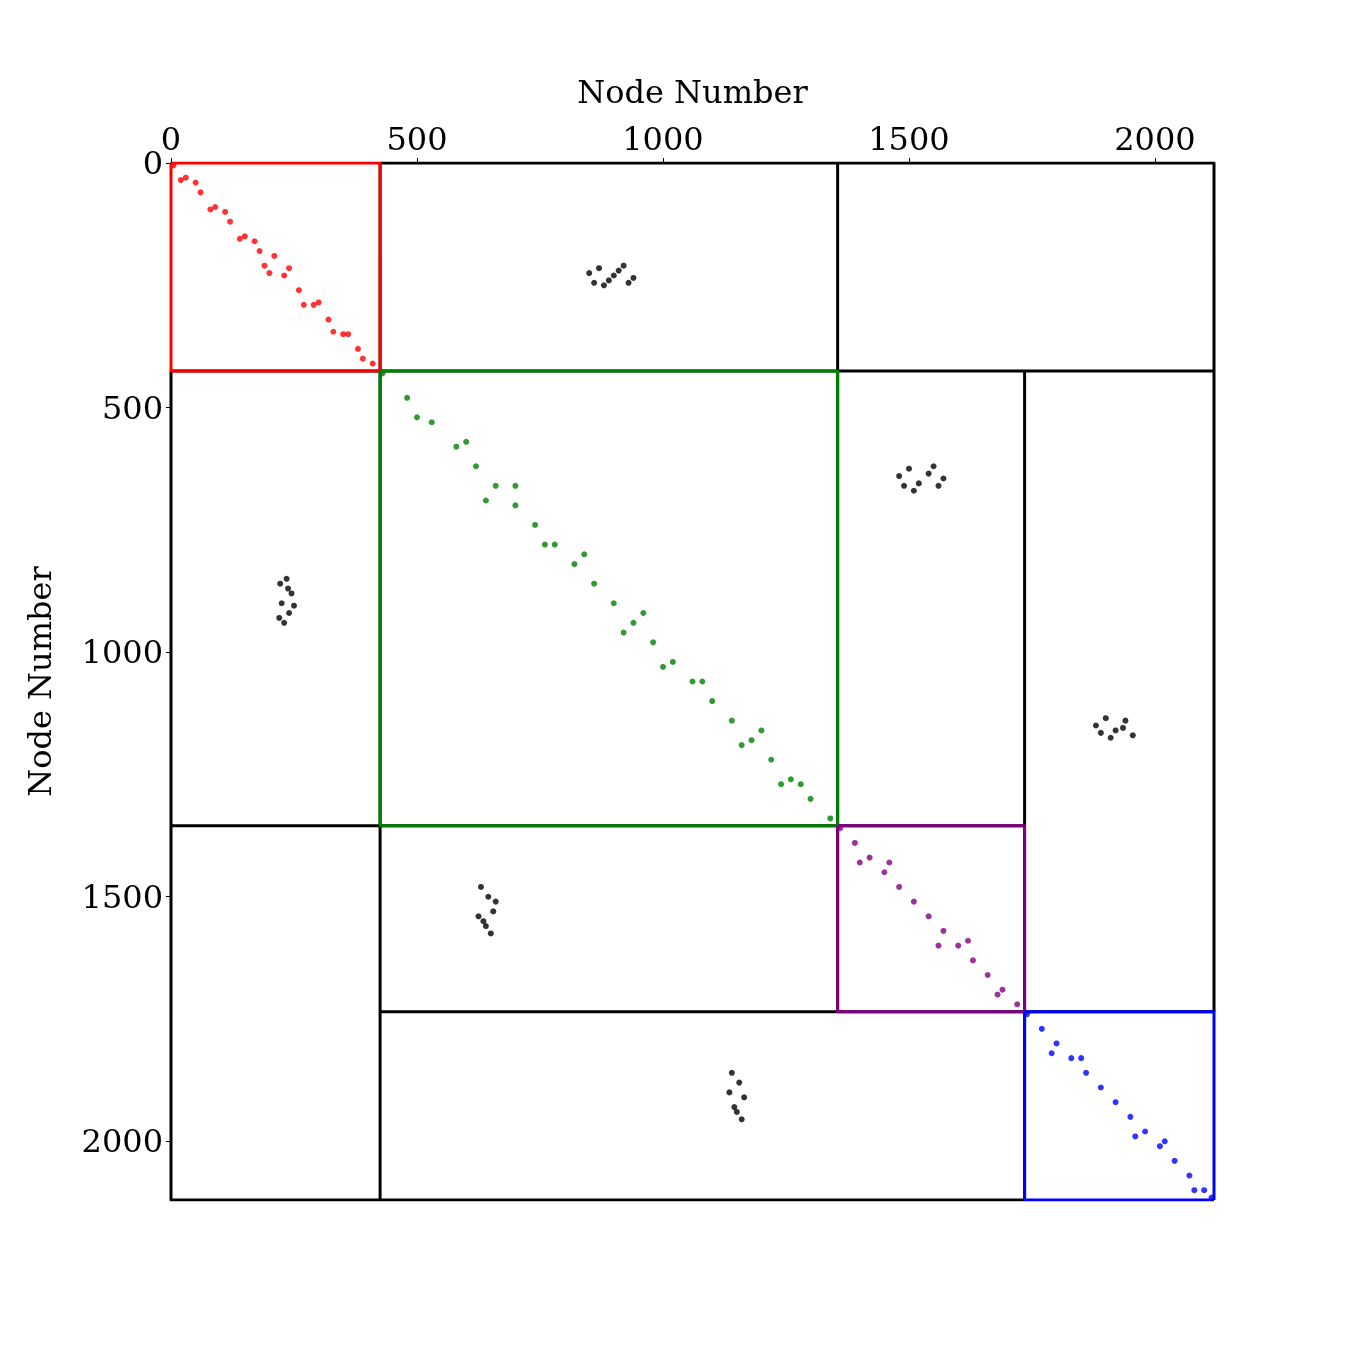 This screenshot has width=1350, height=1350. What do you see at coordinates (909, 139) in the screenshot?
I see `x-tick-label: 1500` at bounding box center [909, 139].